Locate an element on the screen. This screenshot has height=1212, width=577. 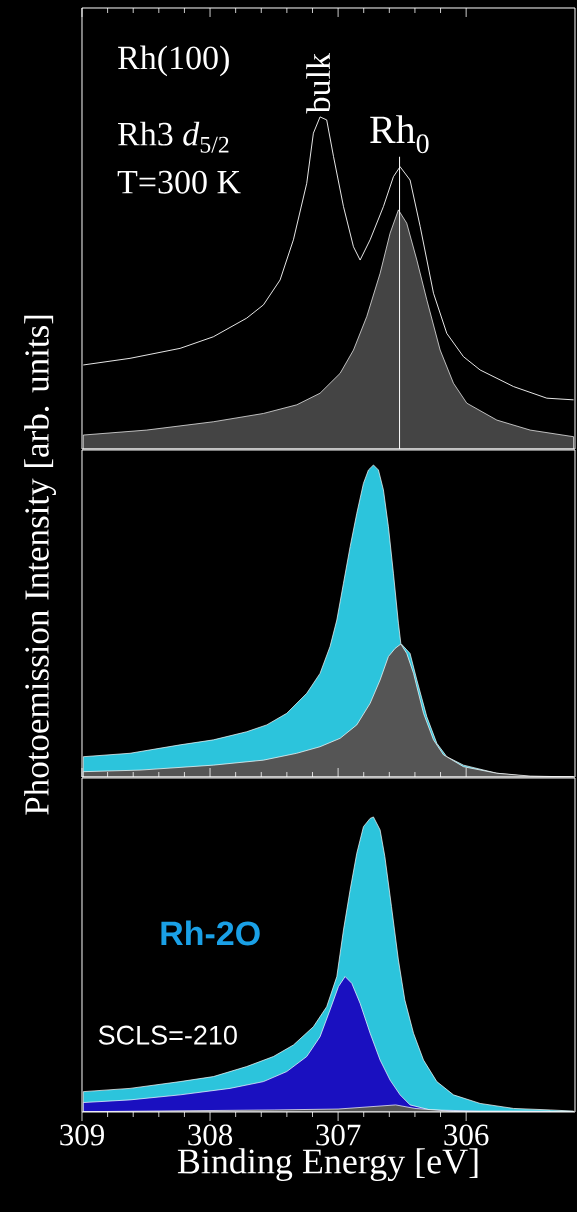
annotation: Rh3 d$_{5/2}$ is located at coordinates (173, 137).